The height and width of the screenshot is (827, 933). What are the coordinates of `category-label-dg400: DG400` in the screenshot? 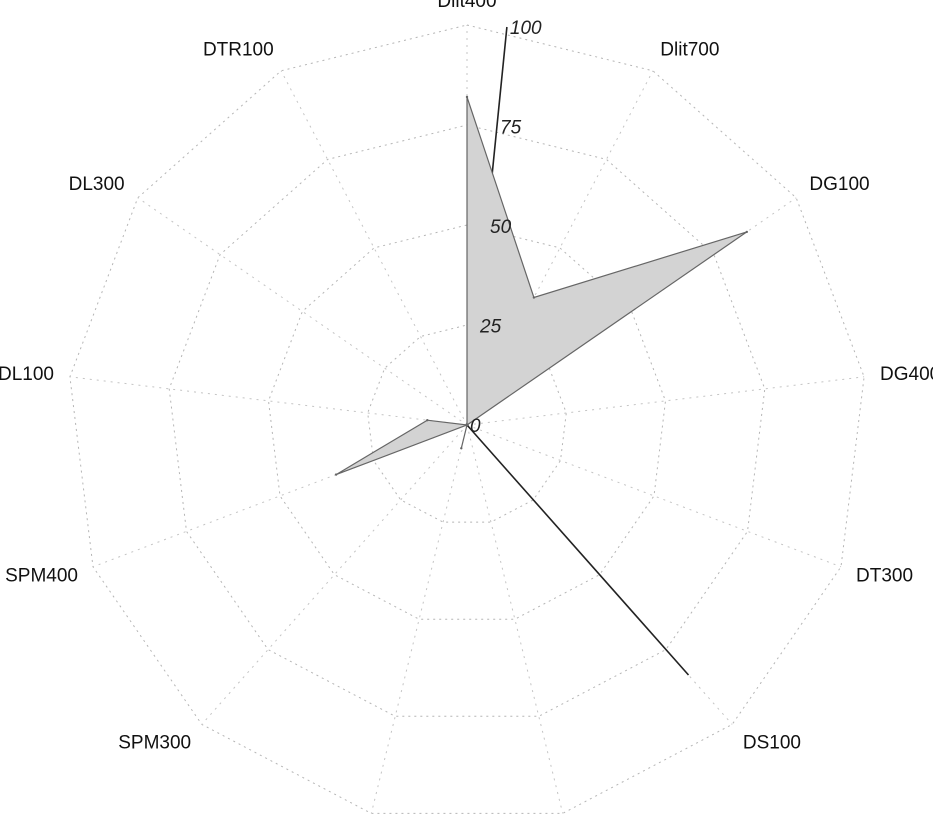 It's located at (906, 374).